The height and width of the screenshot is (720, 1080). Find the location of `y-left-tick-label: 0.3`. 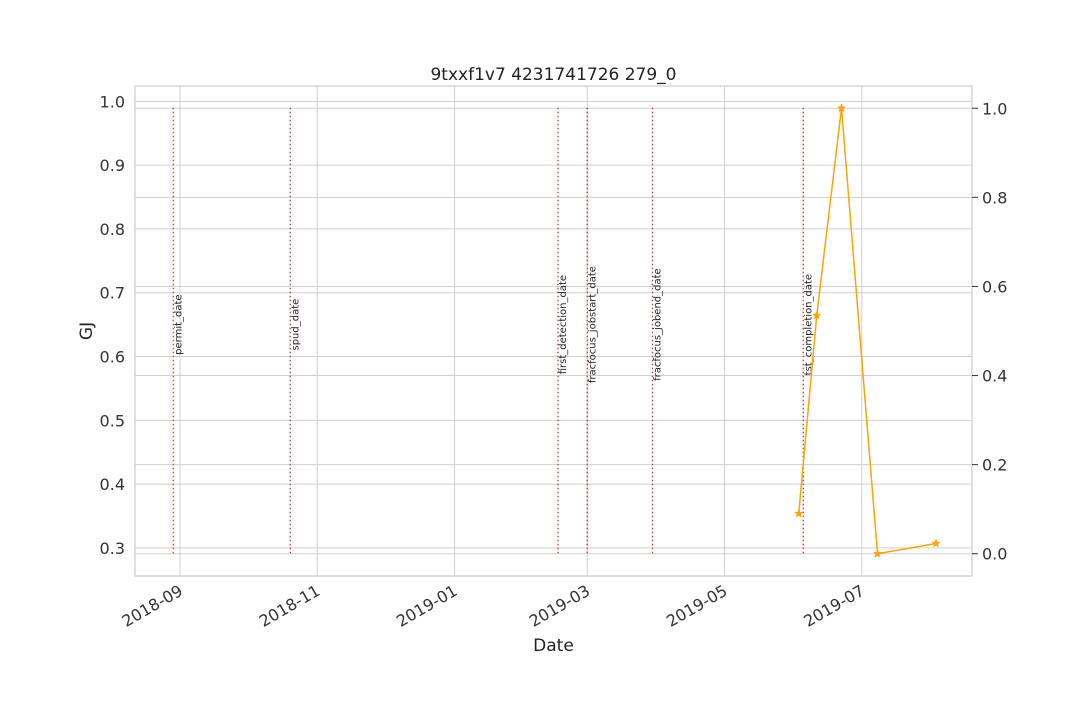

y-left-tick-label: 0.3 is located at coordinates (112, 548).